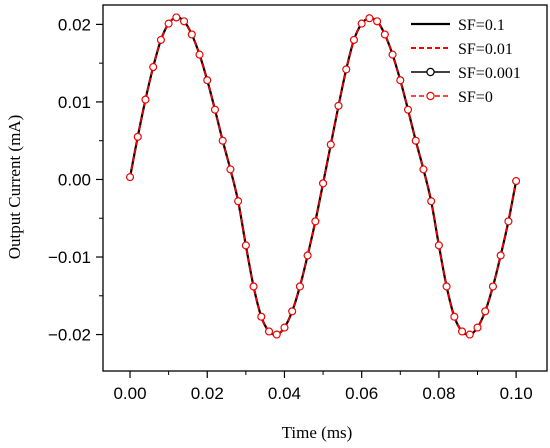  Describe the element at coordinates (129, 393) in the screenshot. I see `x-tick-label: 0.00` at that location.